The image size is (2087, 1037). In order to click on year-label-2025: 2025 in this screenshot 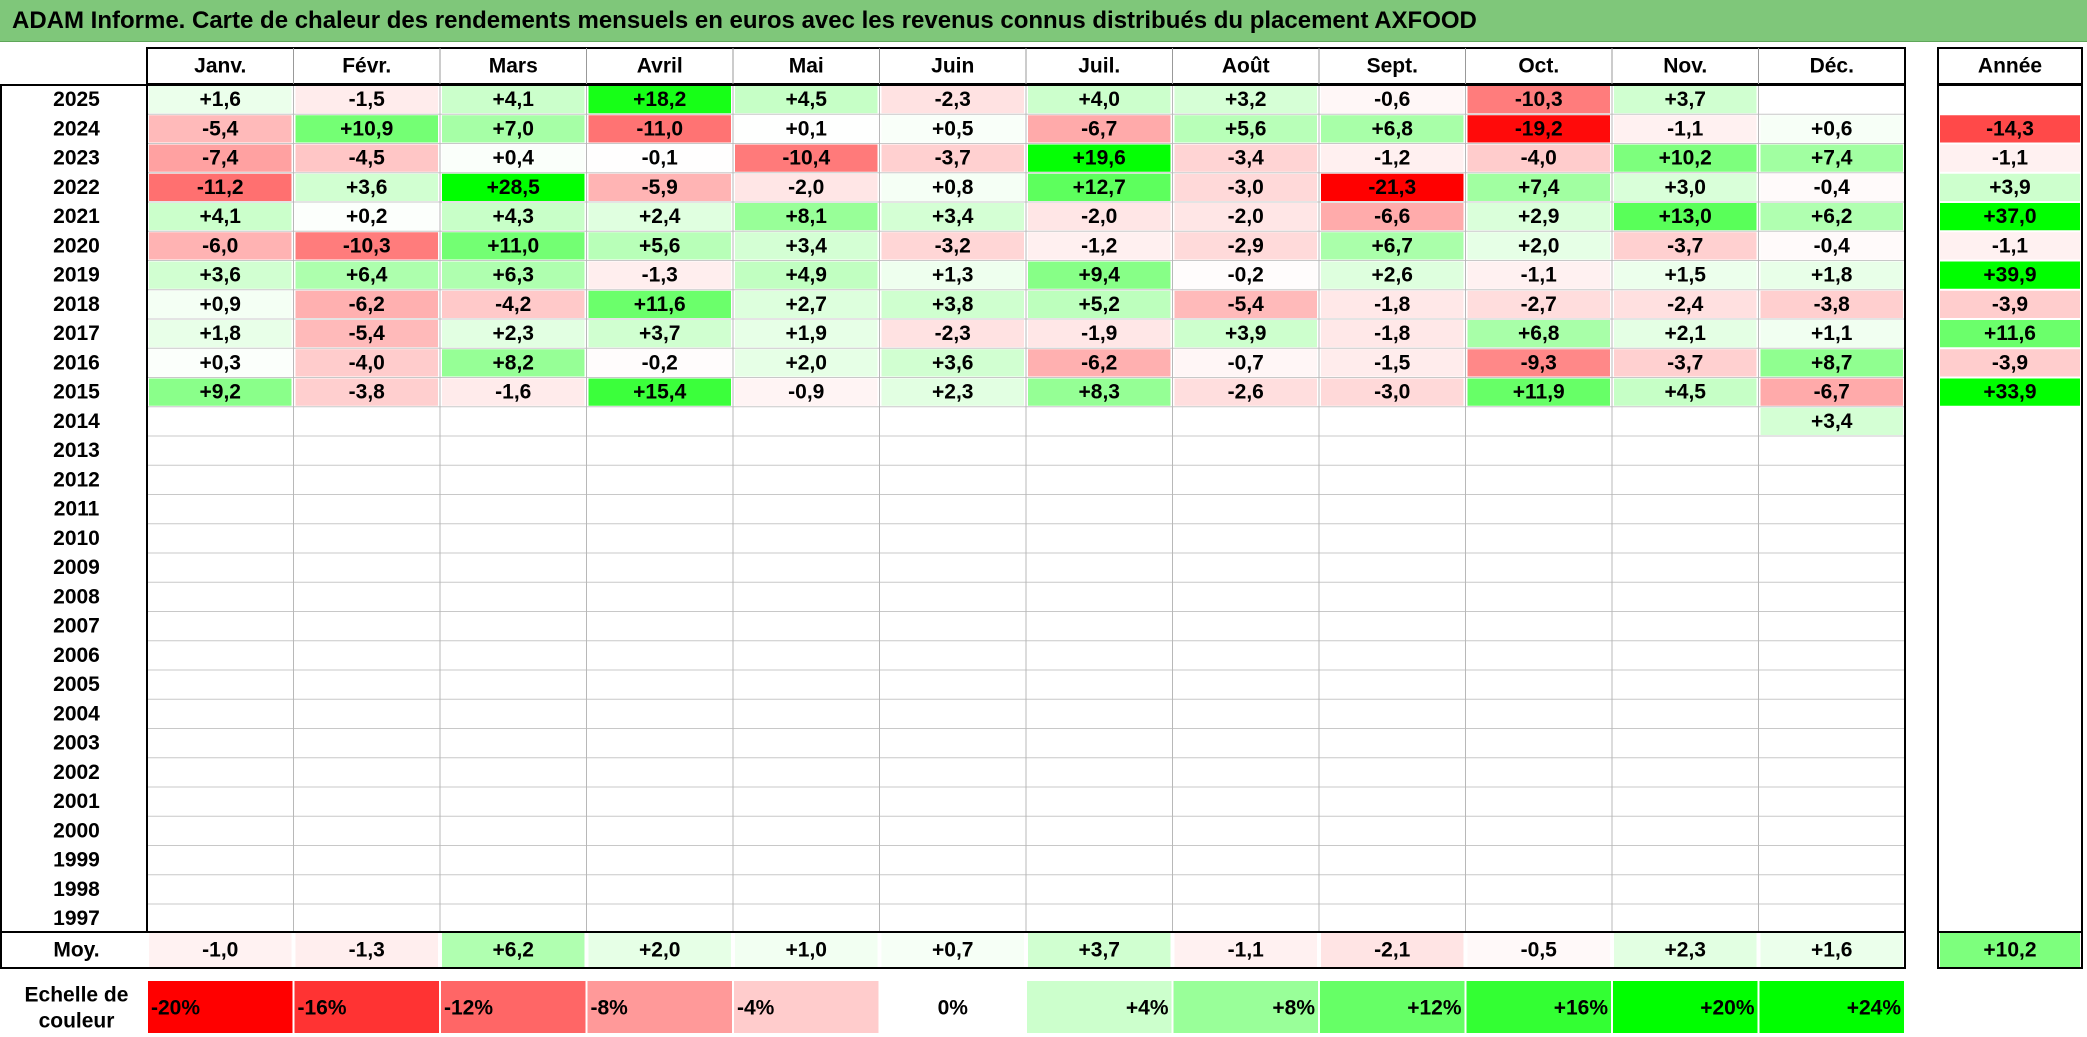, I will do `click(76, 99)`.